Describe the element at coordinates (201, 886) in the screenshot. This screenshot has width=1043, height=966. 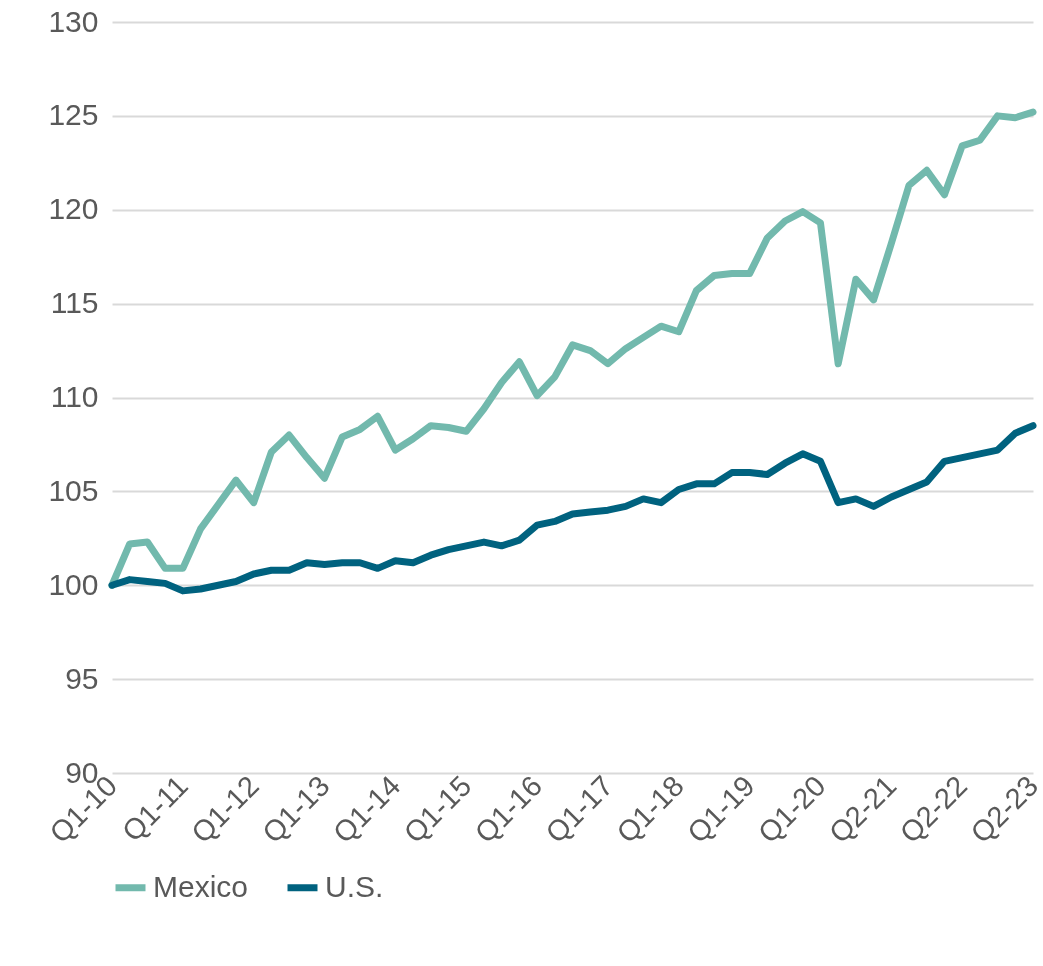
I see `legend-label: Mexico` at that location.